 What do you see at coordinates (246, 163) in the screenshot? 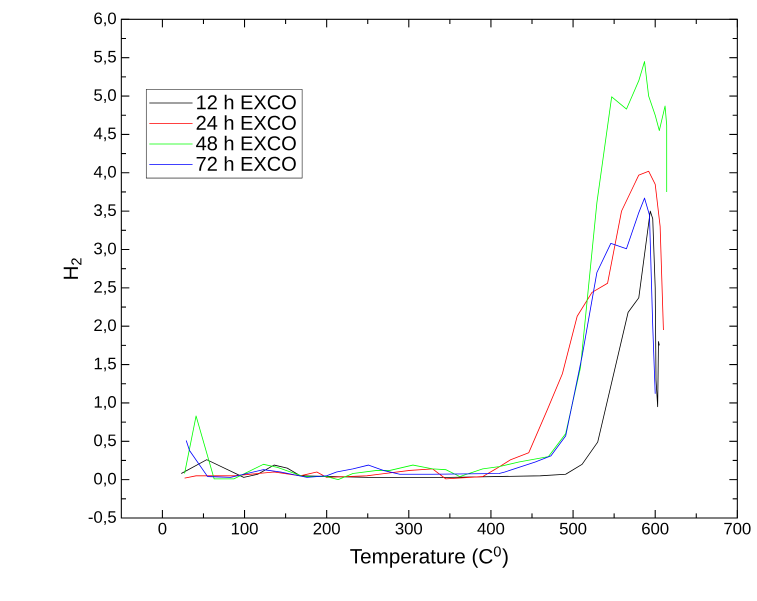
I see `legend-label: 72 h EXCO` at bounding box center [246, 163].